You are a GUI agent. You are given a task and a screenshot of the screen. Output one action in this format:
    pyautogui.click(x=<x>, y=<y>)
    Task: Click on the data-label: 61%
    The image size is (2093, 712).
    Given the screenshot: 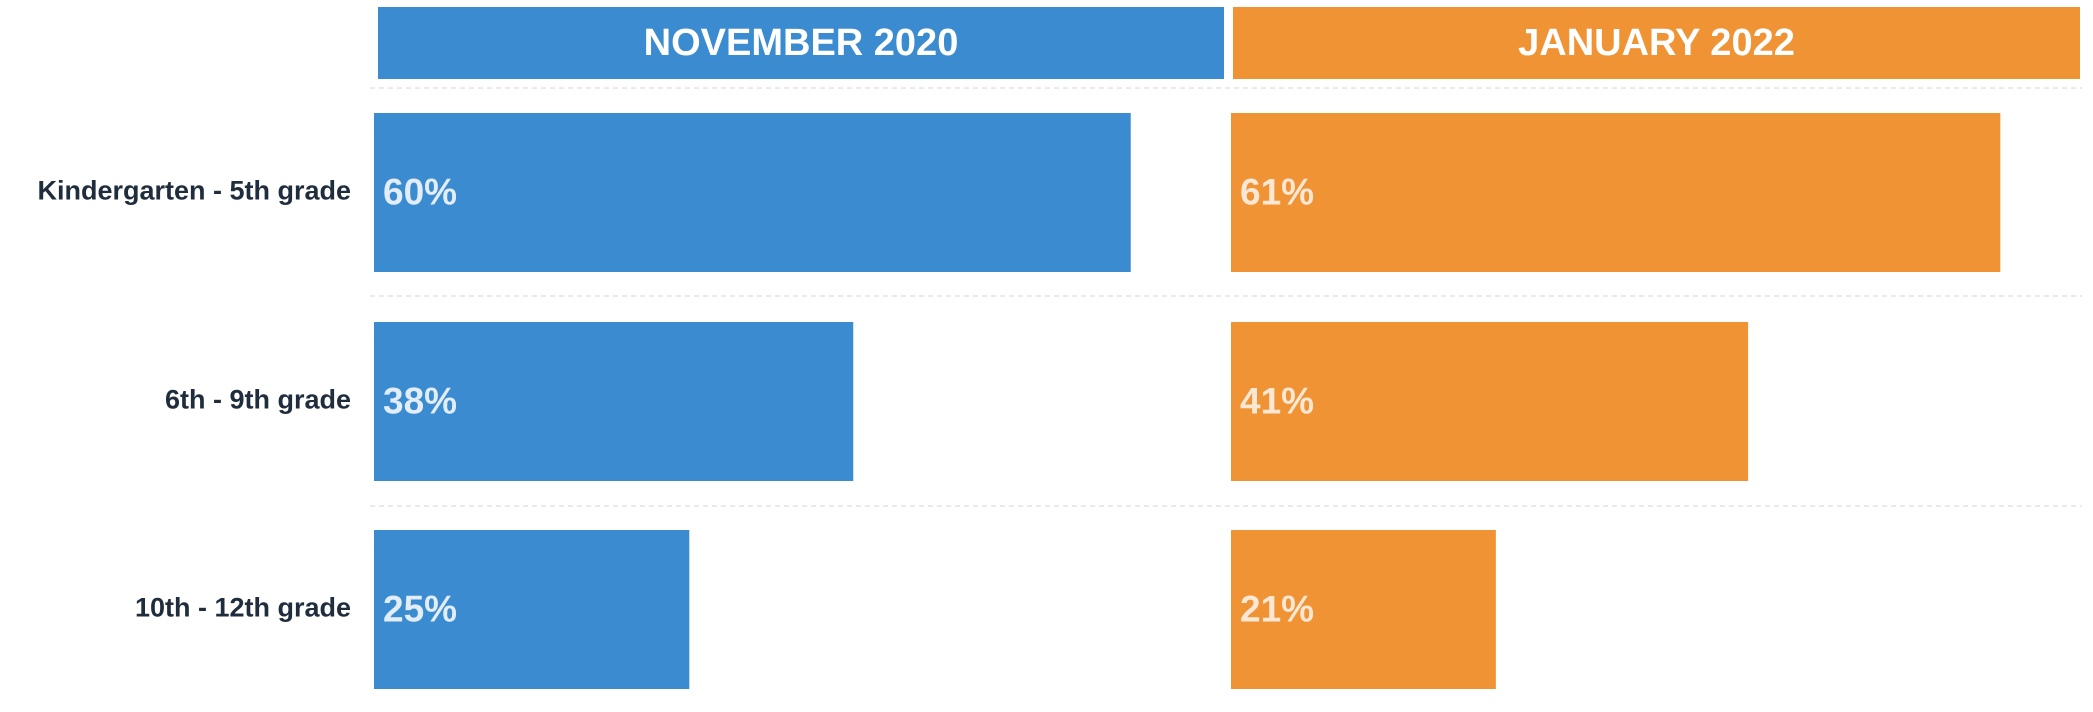 What is the action you would take?
    pyautogui.click(x=1277, y=191)
    